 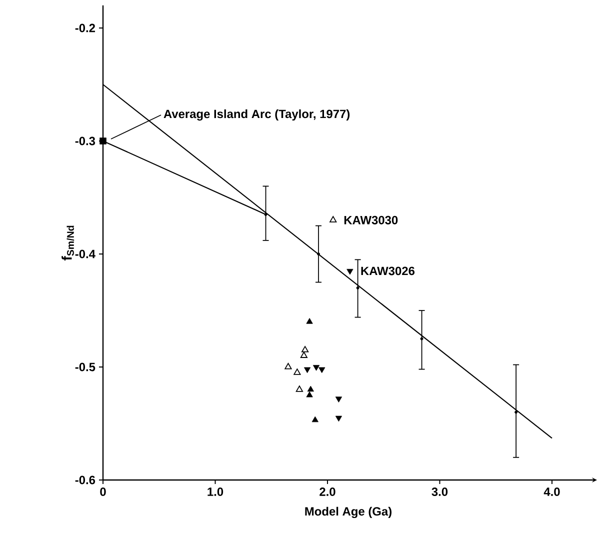 What do you see at coordinates (85, 28) in the screenshot?
I see `y-tick-label: -0.2` at bounding box center [85, 28].